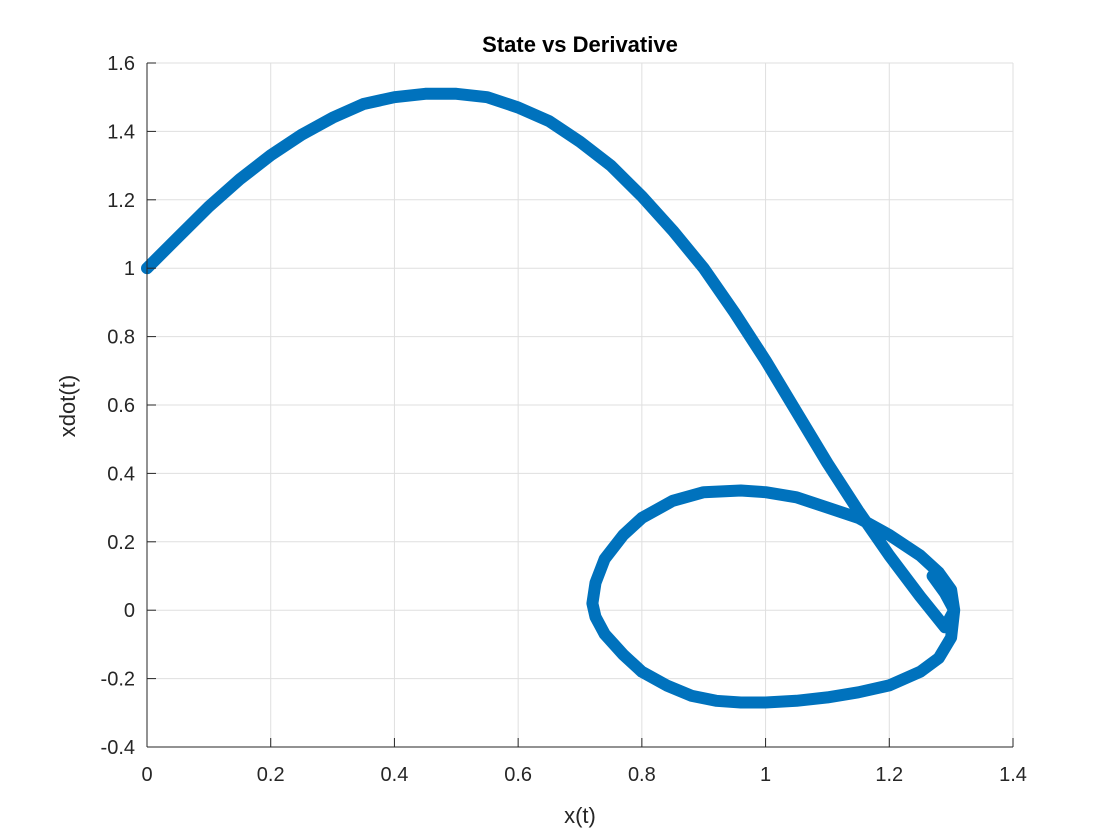  What do you see at coordinates (129, 269) in the screenshot?
I see `y-tick-label: 1` at bounding box center [129, 269].